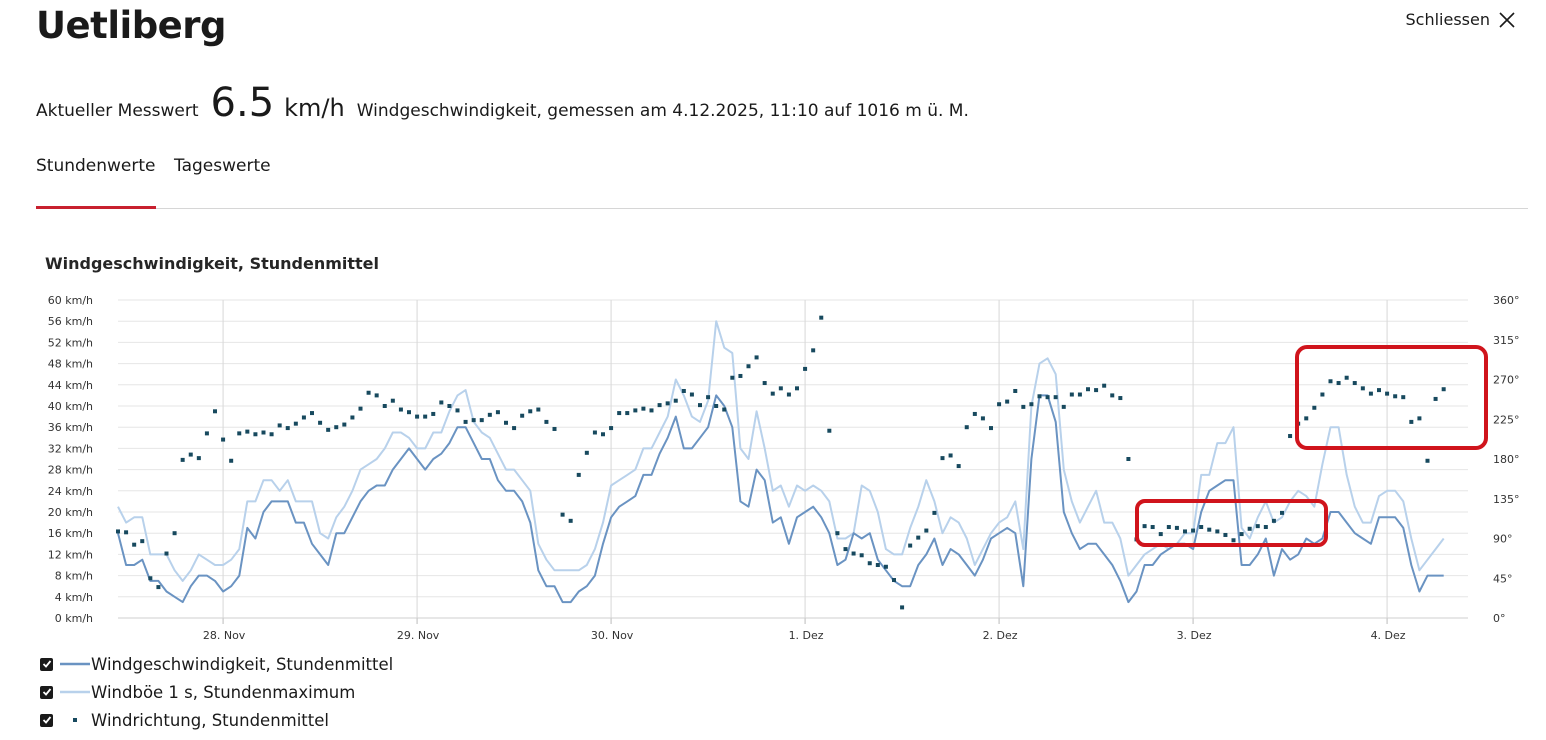 Image resolution: width=1546 pixels, height=740 pixels. What do you see at coordinates (242, 103) in the screenshot?
I see `measurement-value: 6.5` at bounding box center [242, 103].